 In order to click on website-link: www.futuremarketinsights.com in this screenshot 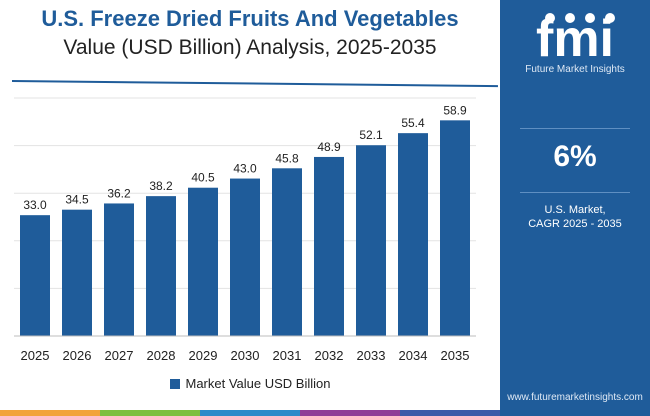, I will do `click(575, 397)`.